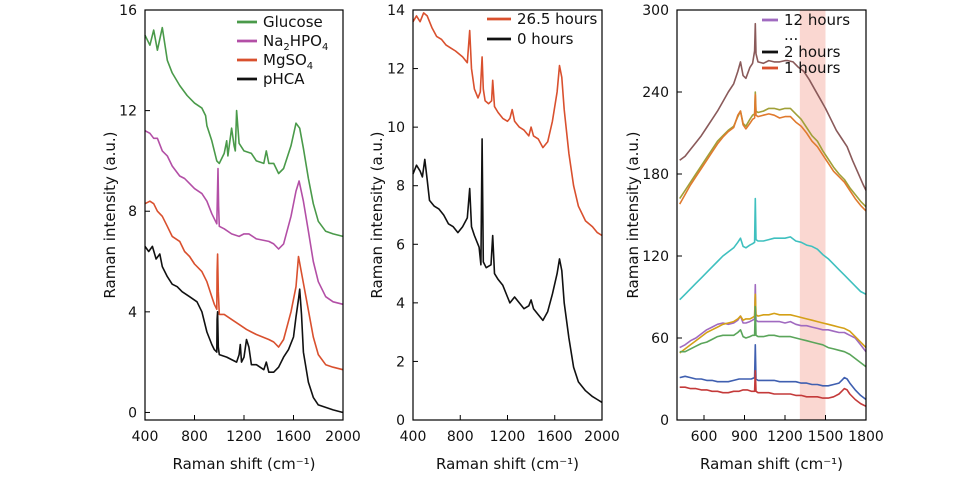 This screenshot has height=480, width=980. What do you see at coordinates (704, 437) in the screenshot?
I see `x-tick-label: 600` at bounding box center [704, 437].